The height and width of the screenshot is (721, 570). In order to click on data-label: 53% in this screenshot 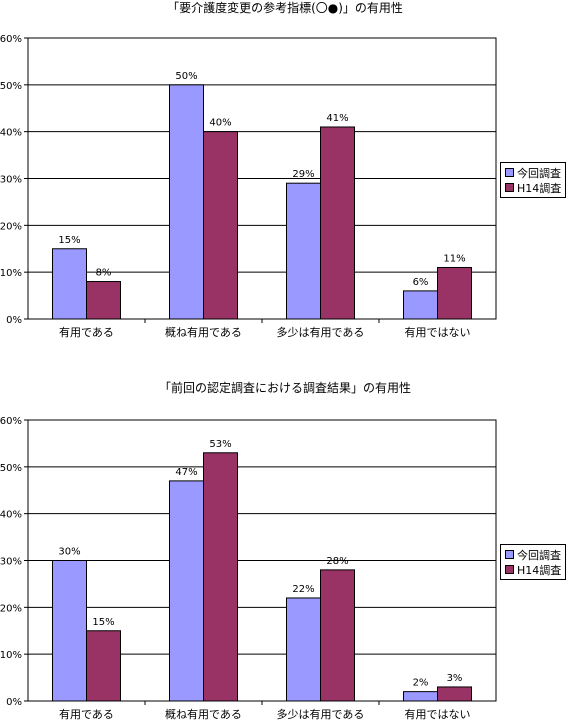, I will do `click(220, 444)`.